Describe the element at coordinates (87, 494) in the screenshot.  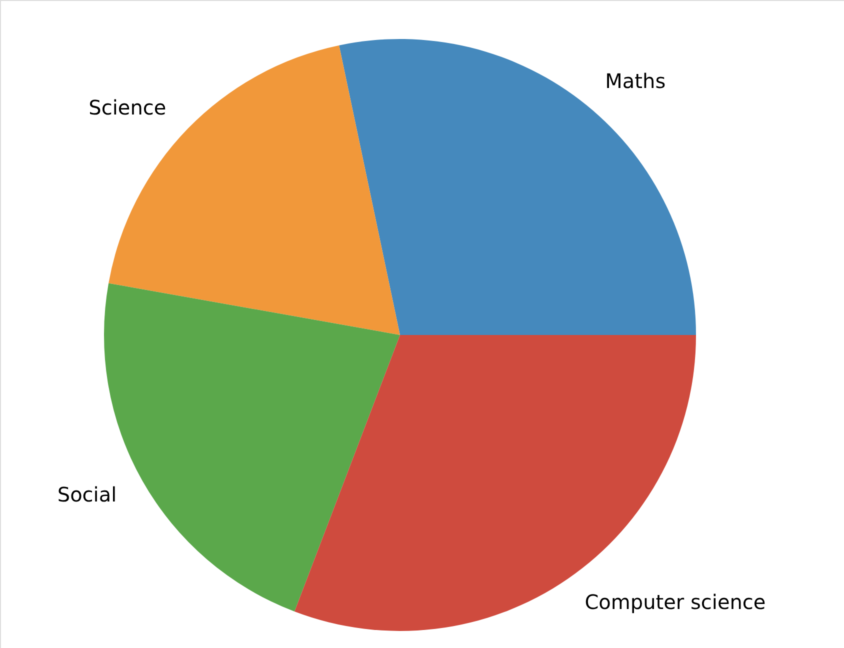
I see `slice-label: Social` at that location.